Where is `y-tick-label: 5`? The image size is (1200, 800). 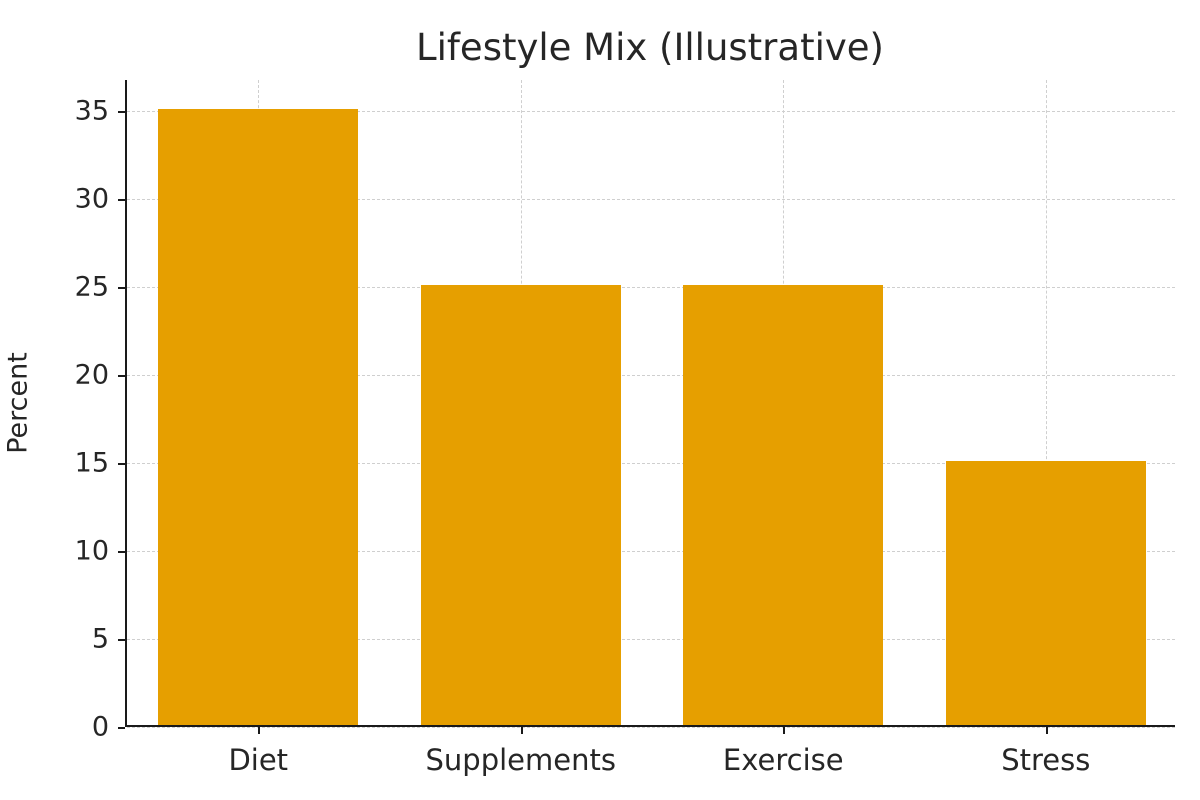
y-tick-label: 5 is located at coordinates (100, 639).